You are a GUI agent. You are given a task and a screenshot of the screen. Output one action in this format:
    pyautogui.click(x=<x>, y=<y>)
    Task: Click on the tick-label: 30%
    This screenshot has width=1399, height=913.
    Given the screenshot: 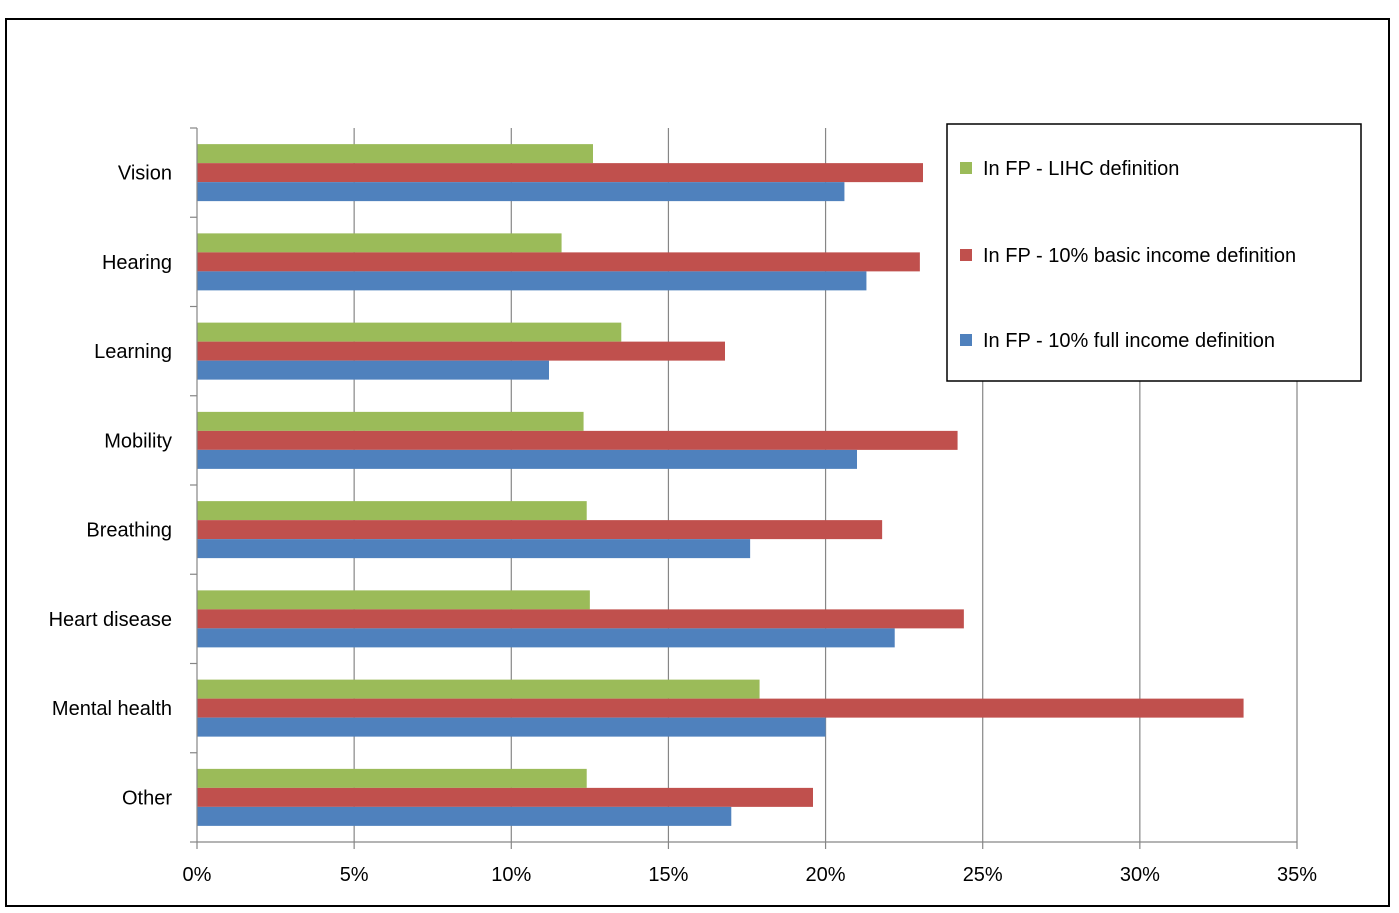 What is the action you would take?
    pyautogui.click(x=1140, y=875)
    